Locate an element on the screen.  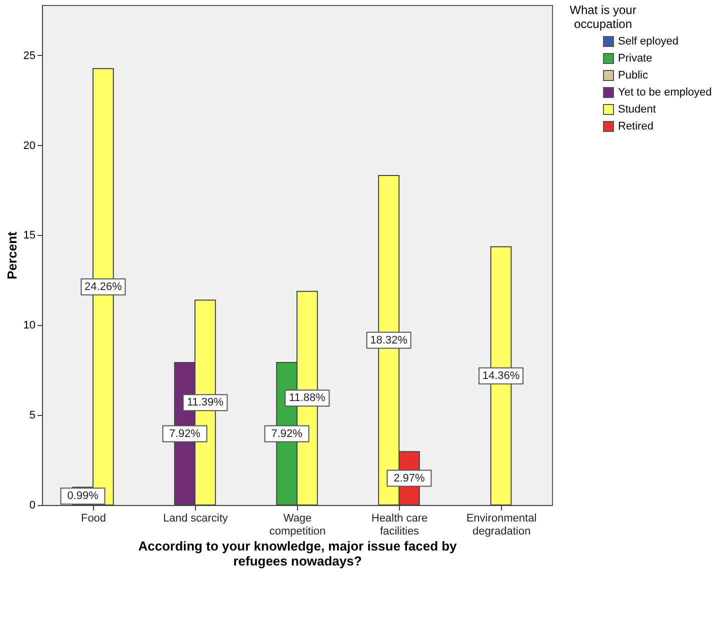
data-label: 11.39% is located at coordinates (205, 402).